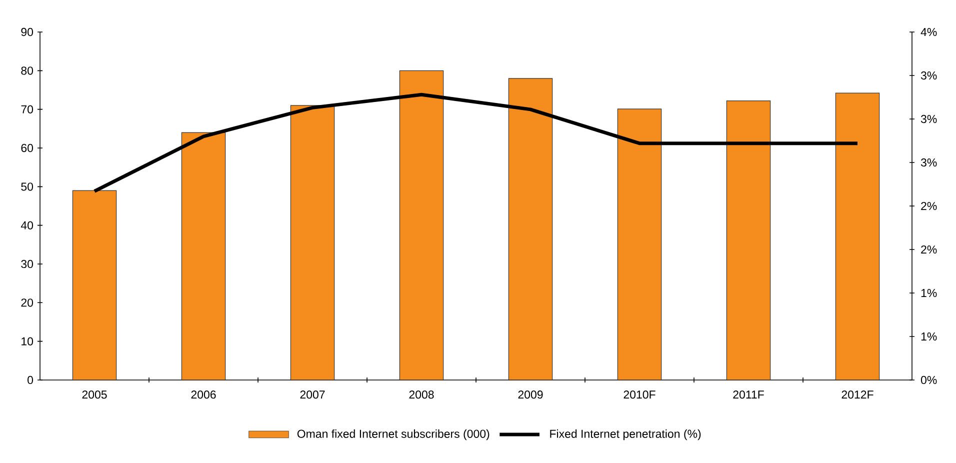 This screenshot has width=956, height=463. What do you see at coordinates (27, 225) in the screenshot?
I see `y-tick-label: 40` at bounding box center [27, 225].